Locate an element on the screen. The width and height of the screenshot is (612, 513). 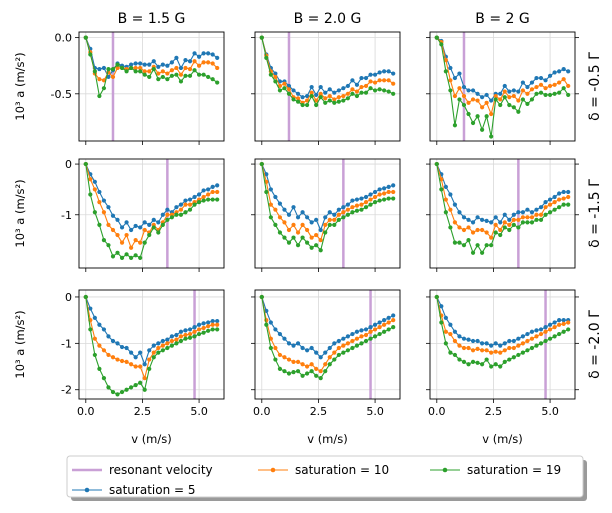
y-tick-label: 0.0 is located at coordinates (64, 38).